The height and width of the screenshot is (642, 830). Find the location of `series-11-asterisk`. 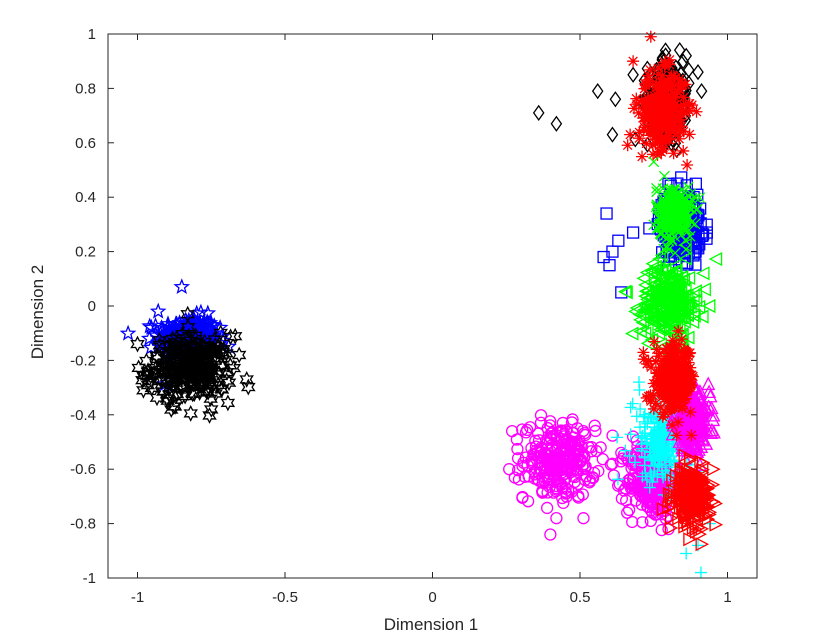

series-11-asterisk is located at coordinates (668, 383).